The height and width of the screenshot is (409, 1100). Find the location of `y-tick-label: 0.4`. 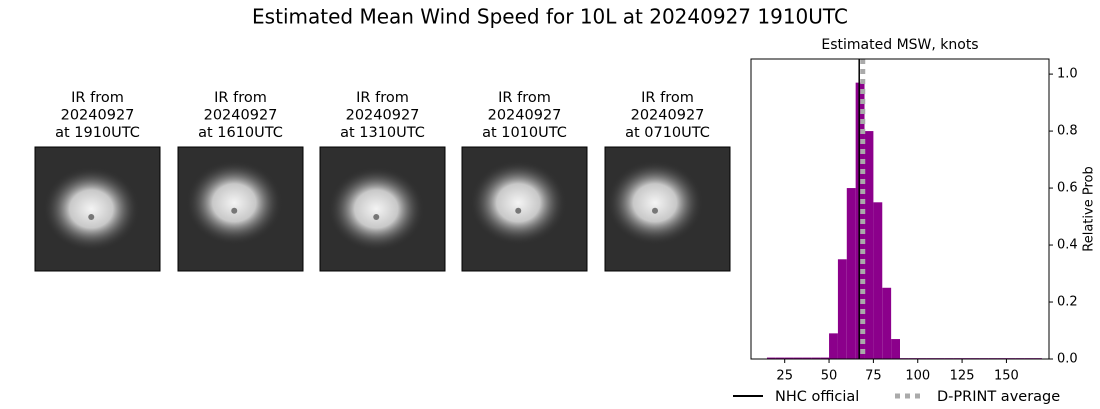

y-tick-label: 0.4 is located at coordinates (1067, 245).